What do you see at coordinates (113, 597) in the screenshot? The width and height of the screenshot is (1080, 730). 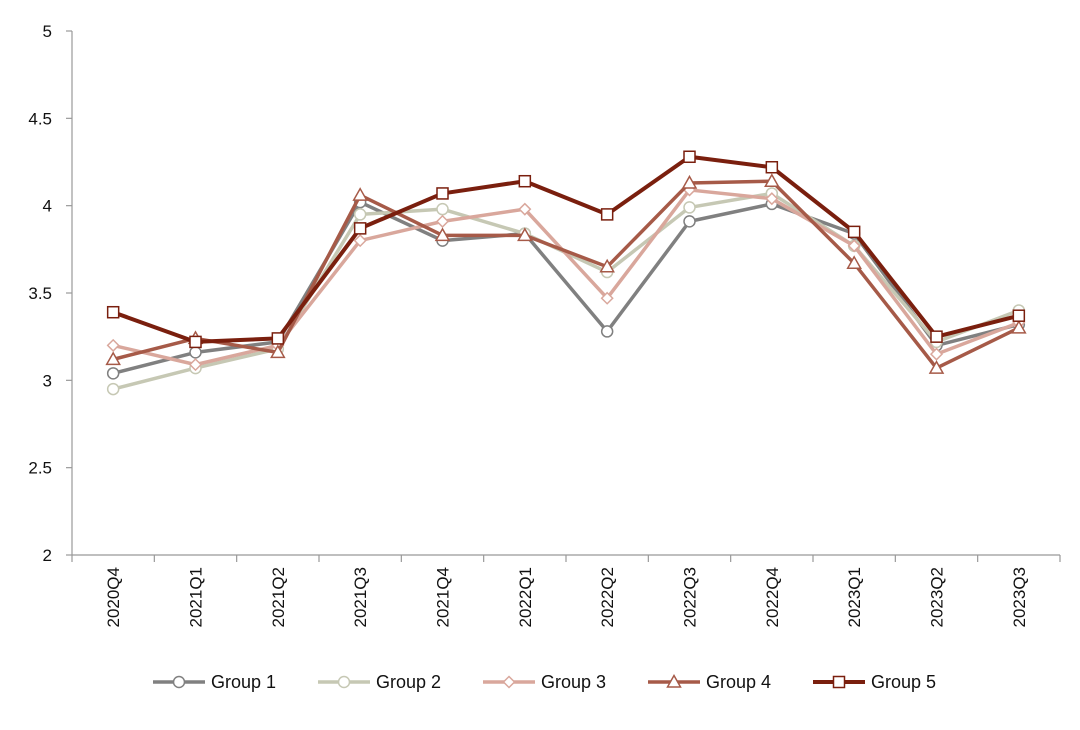 I see `x-tick-label: 2020Q4` at bounding box center [113, 597].